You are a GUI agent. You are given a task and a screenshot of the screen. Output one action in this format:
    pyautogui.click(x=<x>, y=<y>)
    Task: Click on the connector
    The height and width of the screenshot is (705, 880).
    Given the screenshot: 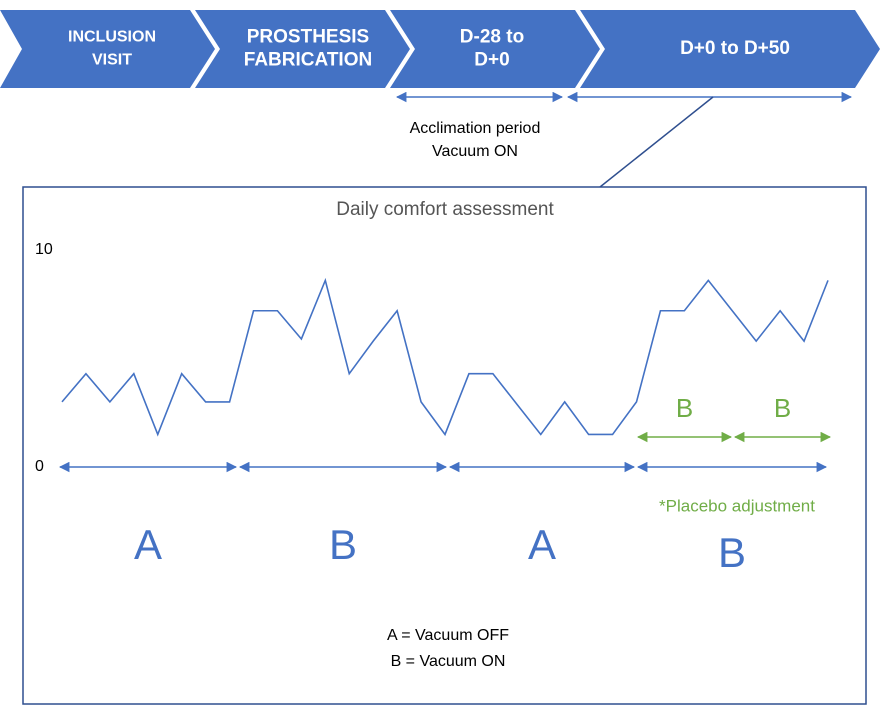 What is the action you would take?
    pyautogui.click(x=656, y=142)
    